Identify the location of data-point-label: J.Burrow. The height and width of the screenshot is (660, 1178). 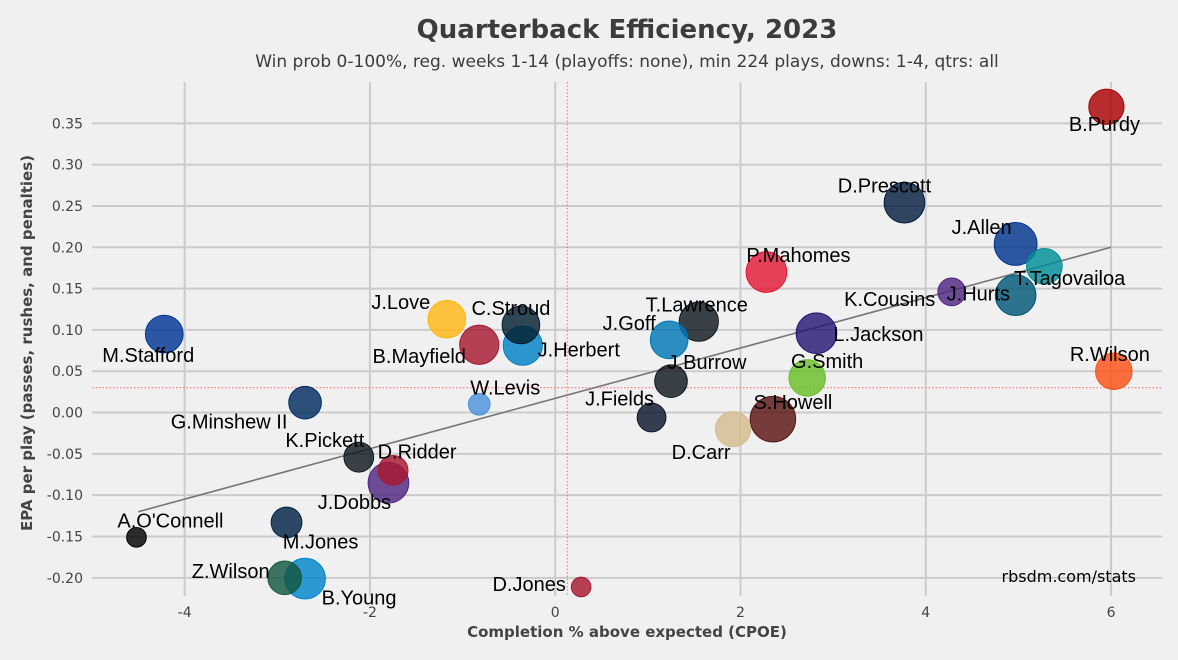
(707, 363).